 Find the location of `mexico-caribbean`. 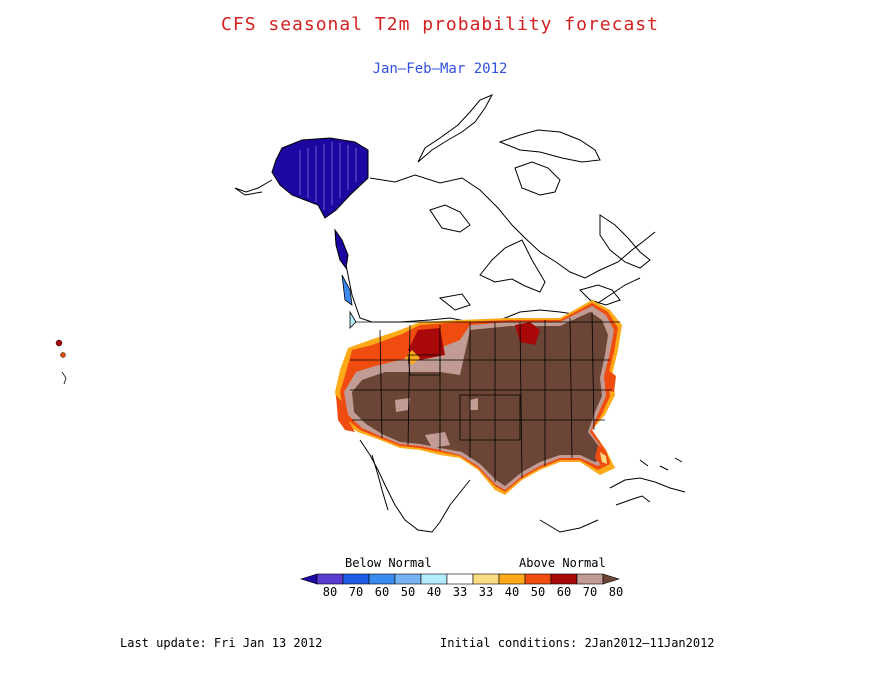

mexico-caribbean is located at coordinates (522, 486).